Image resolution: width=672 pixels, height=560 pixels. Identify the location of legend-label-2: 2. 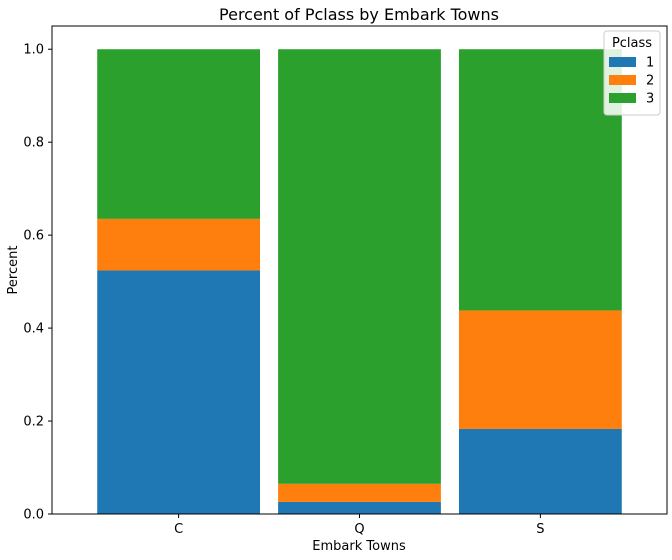
(650, 81).